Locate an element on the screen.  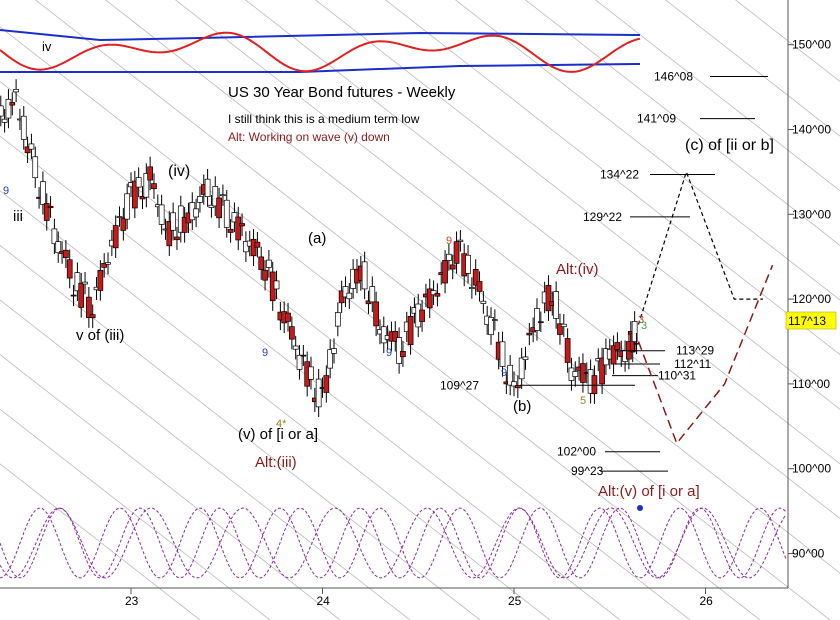
wave-label: (v) of [i or a] is located at coordinates (278, 434).